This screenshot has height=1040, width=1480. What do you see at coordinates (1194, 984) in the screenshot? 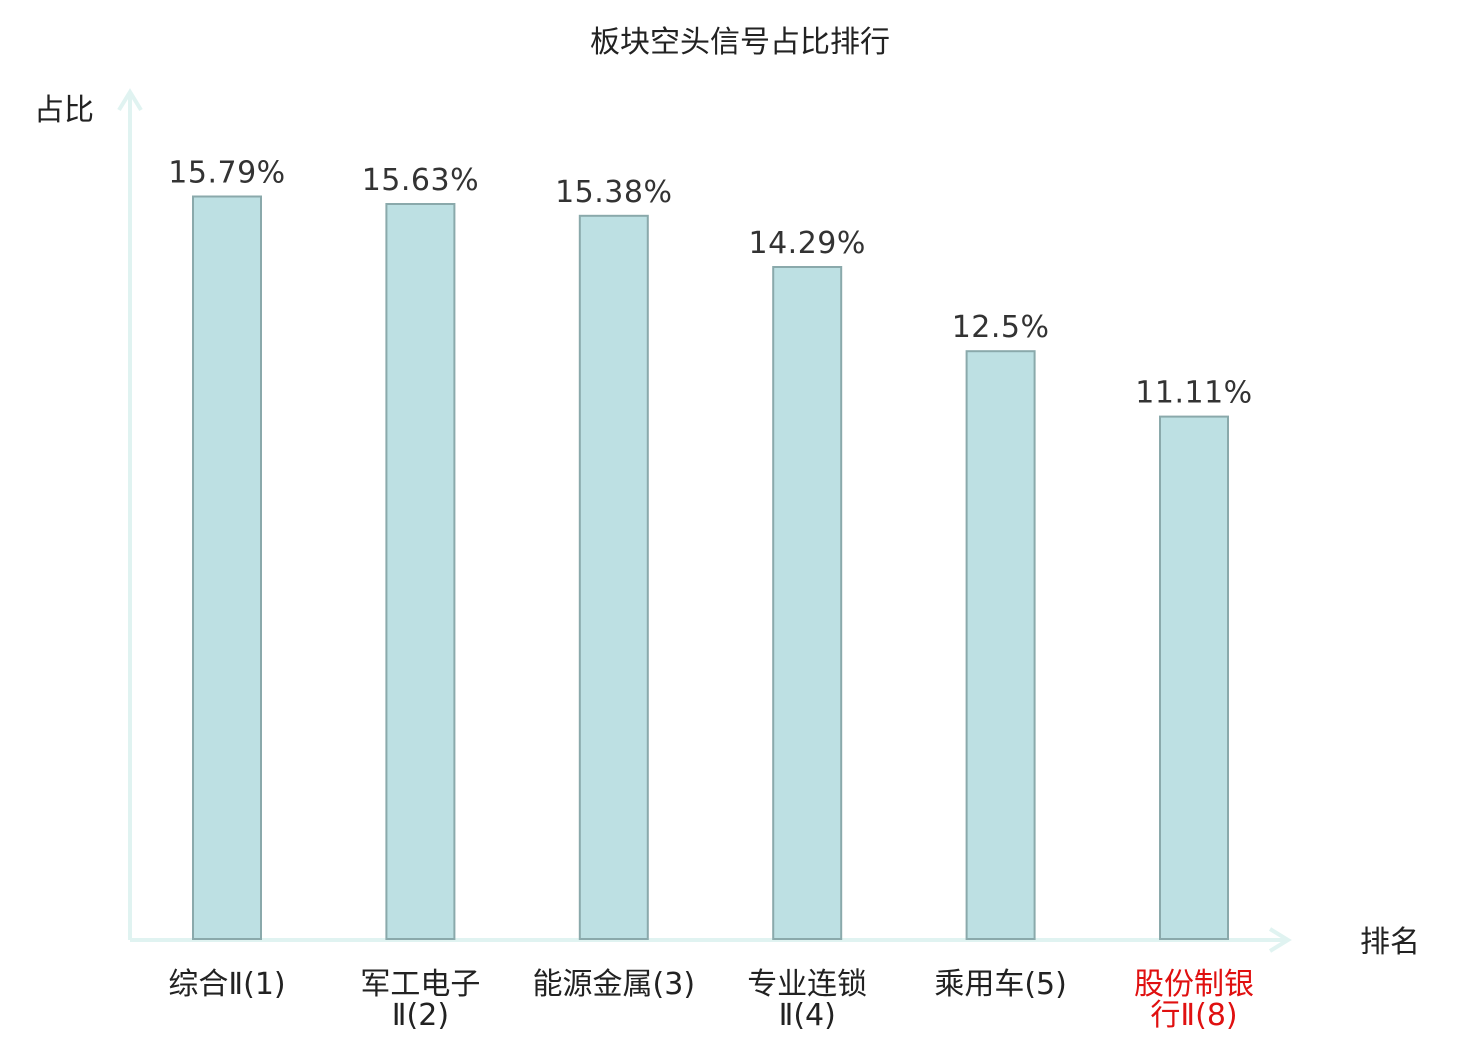
I see `category-label-6-line-1: 股份制银` at bounding box center [1194, 984].